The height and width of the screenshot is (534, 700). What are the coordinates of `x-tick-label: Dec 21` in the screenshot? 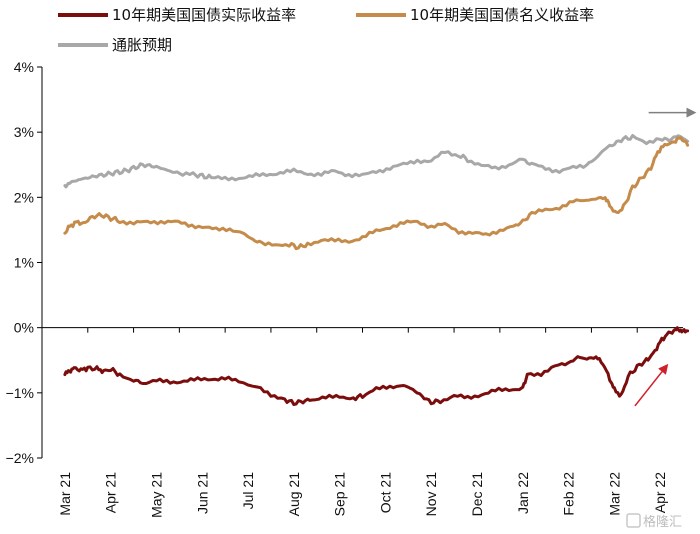 It's located at (477, 494).